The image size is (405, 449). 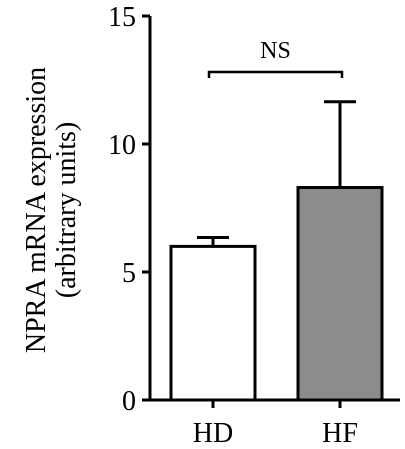 I want to click on x-tick-label: HF, so click(x=340, y=433).